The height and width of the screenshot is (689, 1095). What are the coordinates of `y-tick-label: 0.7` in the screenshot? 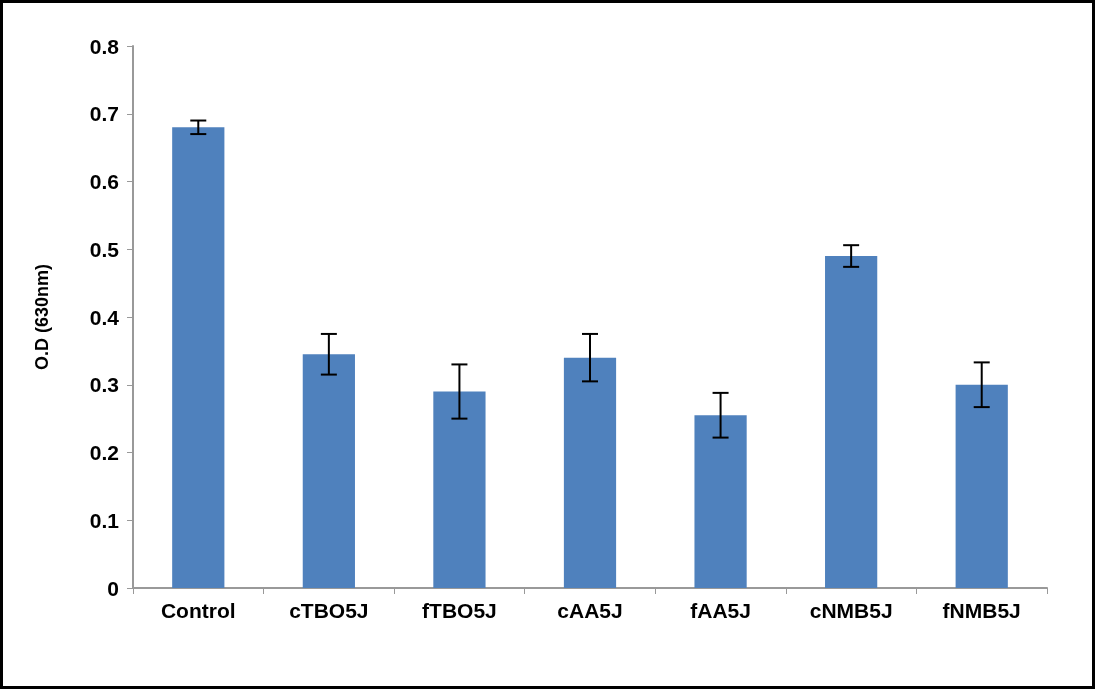 It's located at (104, 114).